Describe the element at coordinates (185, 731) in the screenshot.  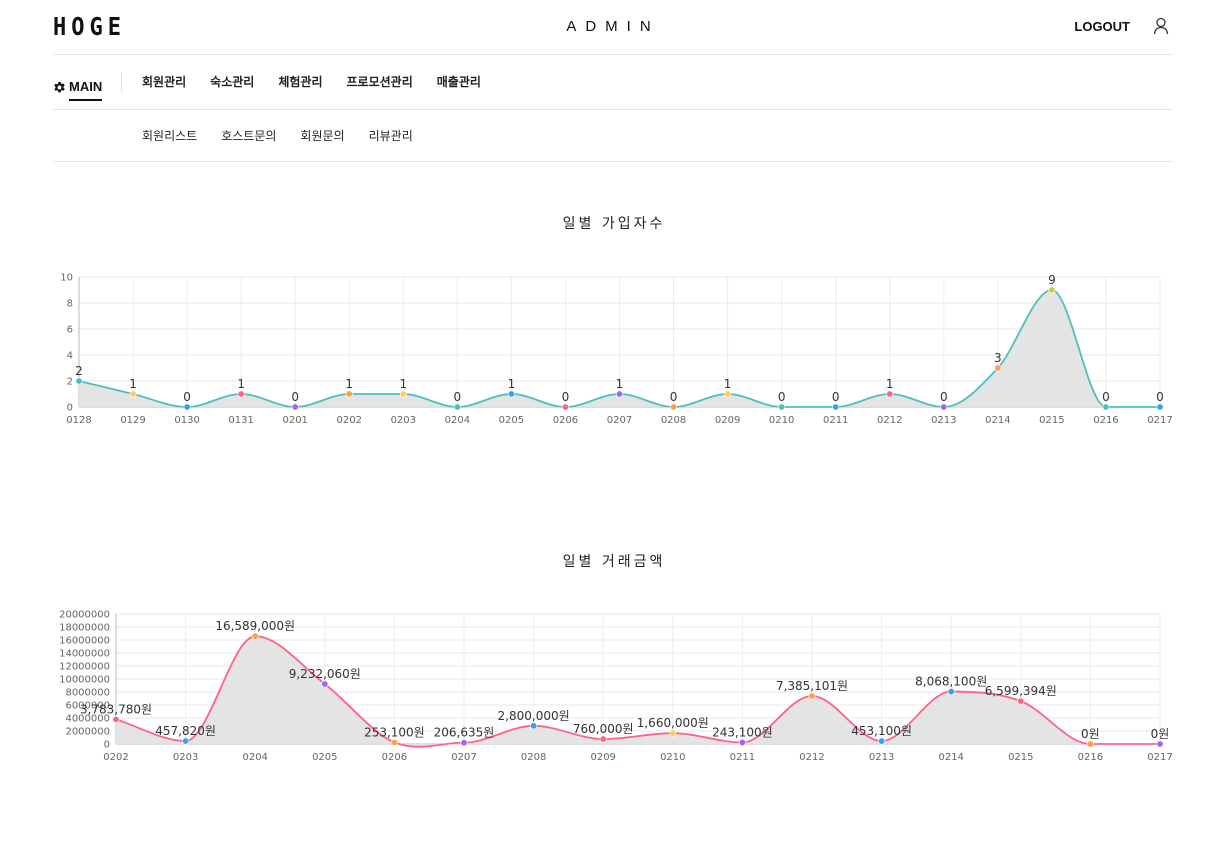
I see `data-label: 457,820원` at that location.